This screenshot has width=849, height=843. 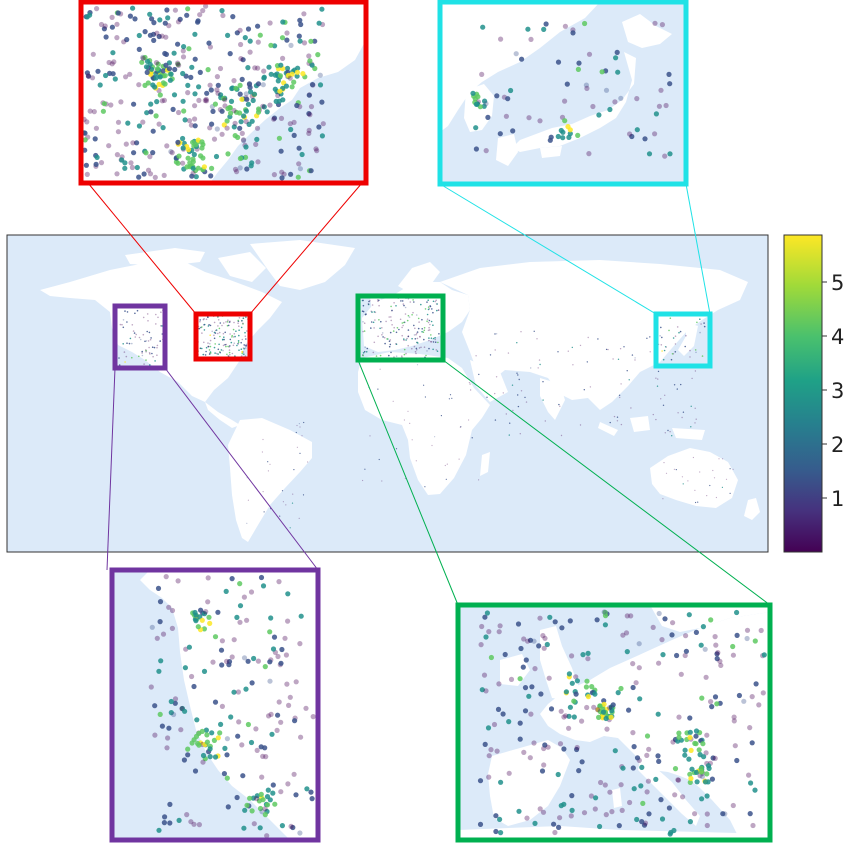 What do you see at coordinates (302, 265) in the screenshot?
I see `greenland-landmass` at bounding box center [302, 265].